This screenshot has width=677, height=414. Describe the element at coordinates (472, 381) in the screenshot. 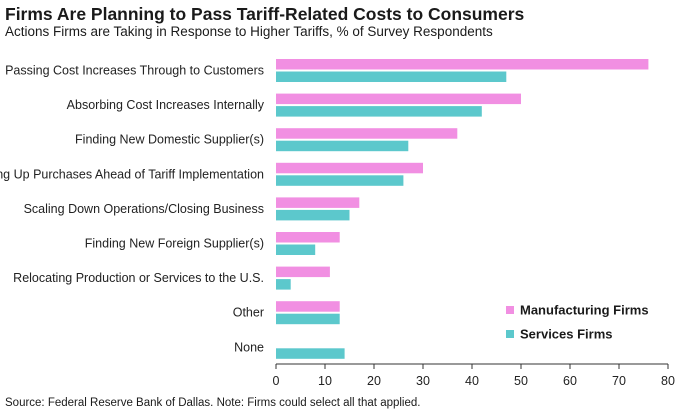

I see `x-tick-label: 40` at that location.